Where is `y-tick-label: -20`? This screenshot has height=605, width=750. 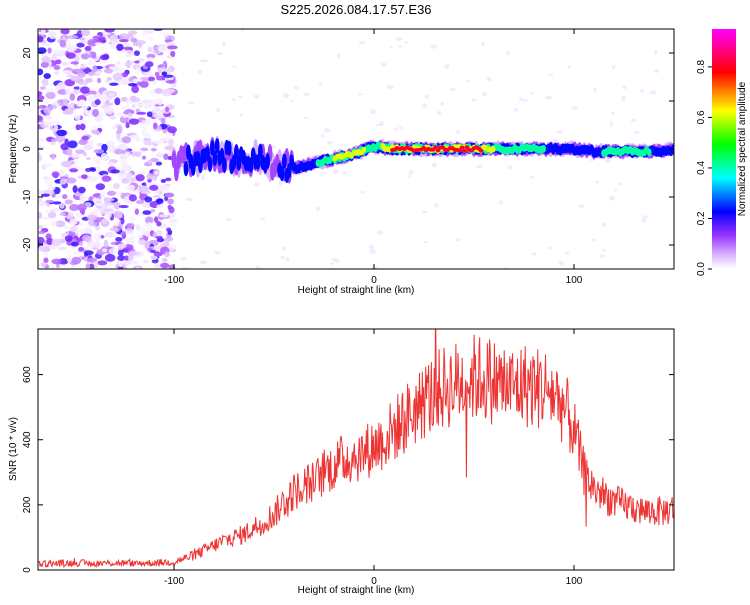 y-tick-label: -20 is located at coordinates (27, 244).